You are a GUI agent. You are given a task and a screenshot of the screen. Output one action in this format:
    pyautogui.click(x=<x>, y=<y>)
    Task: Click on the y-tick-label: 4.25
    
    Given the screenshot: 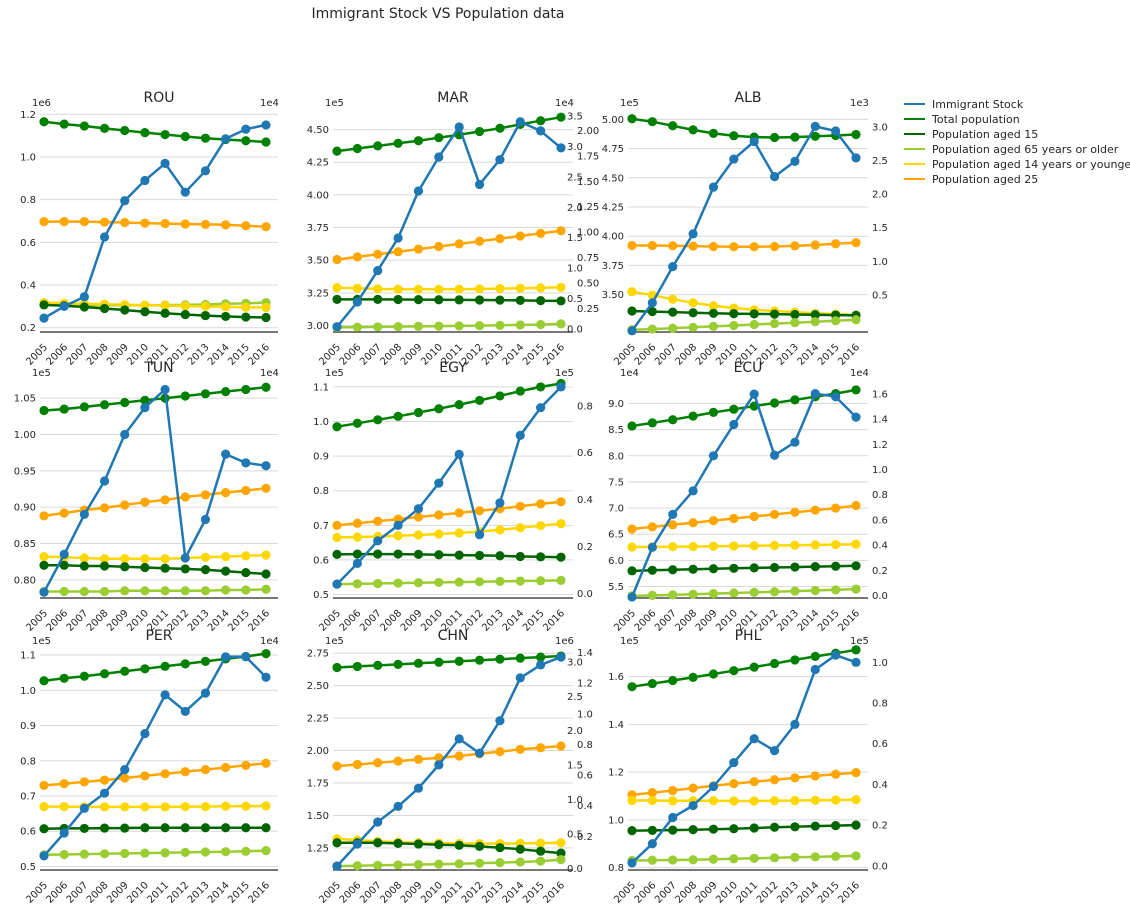 What is the action you would take?
    pyautogui.click(x=318, y=163)
    